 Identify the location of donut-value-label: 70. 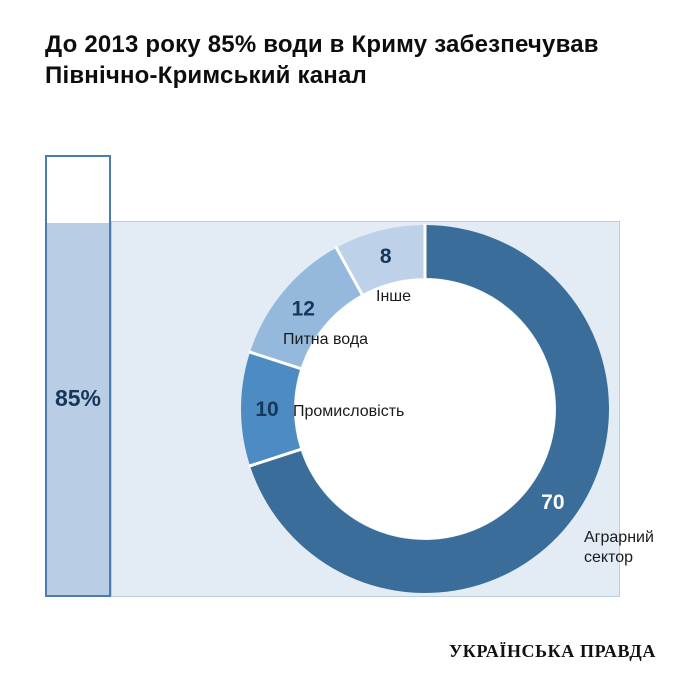
(552, 502).